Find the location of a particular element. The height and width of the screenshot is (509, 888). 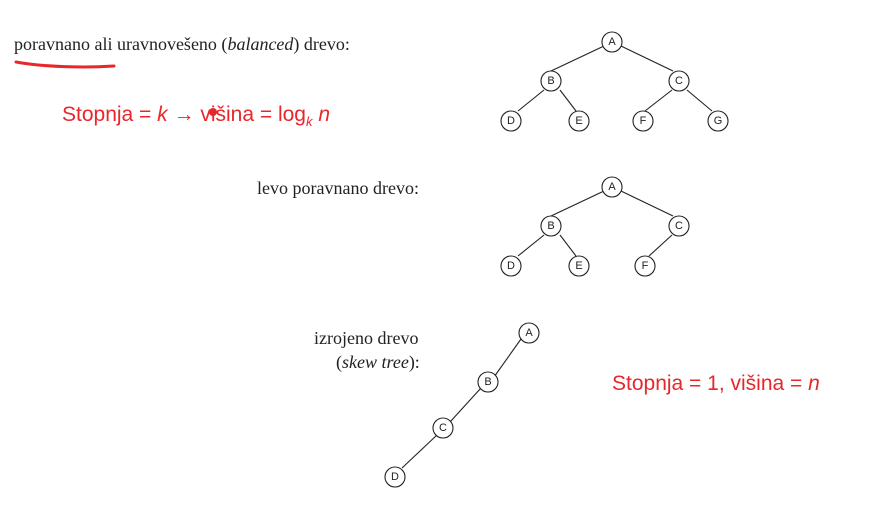

balanced-tree: A B C D E F G is located at coordinates (614, 81).